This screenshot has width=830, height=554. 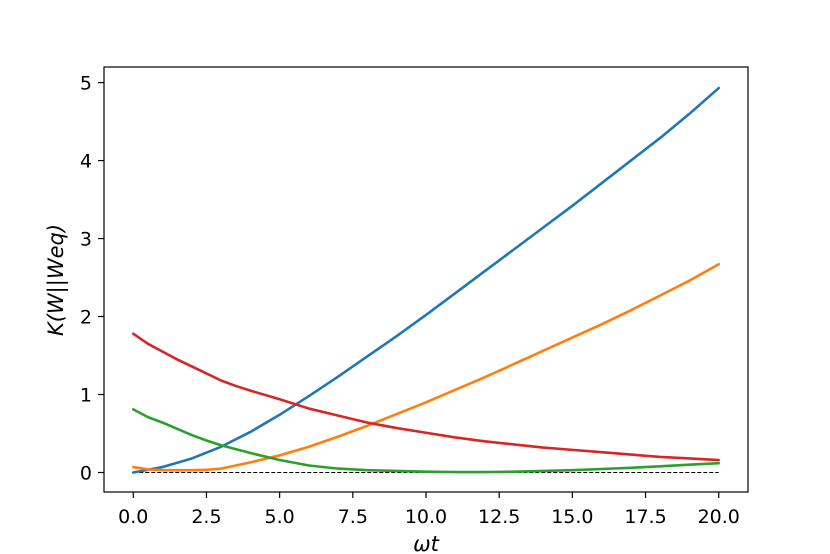 What do you see at coordinates (645, 517) in the screenshot?
I see `x-tick-label: 17.5` at bounding box center [645, 517].